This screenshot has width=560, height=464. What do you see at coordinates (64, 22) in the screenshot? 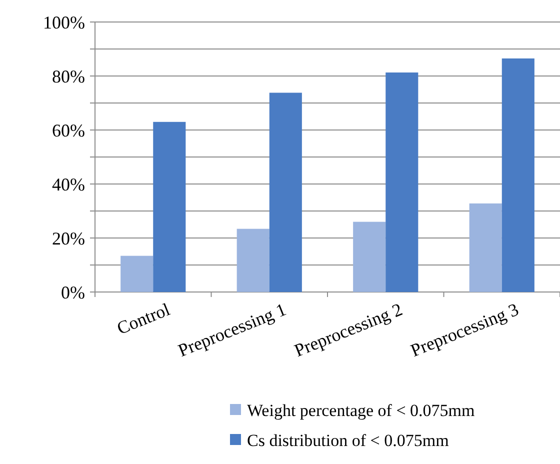
I see `y-tick-label: 100%` at bounding box center [64, 22].